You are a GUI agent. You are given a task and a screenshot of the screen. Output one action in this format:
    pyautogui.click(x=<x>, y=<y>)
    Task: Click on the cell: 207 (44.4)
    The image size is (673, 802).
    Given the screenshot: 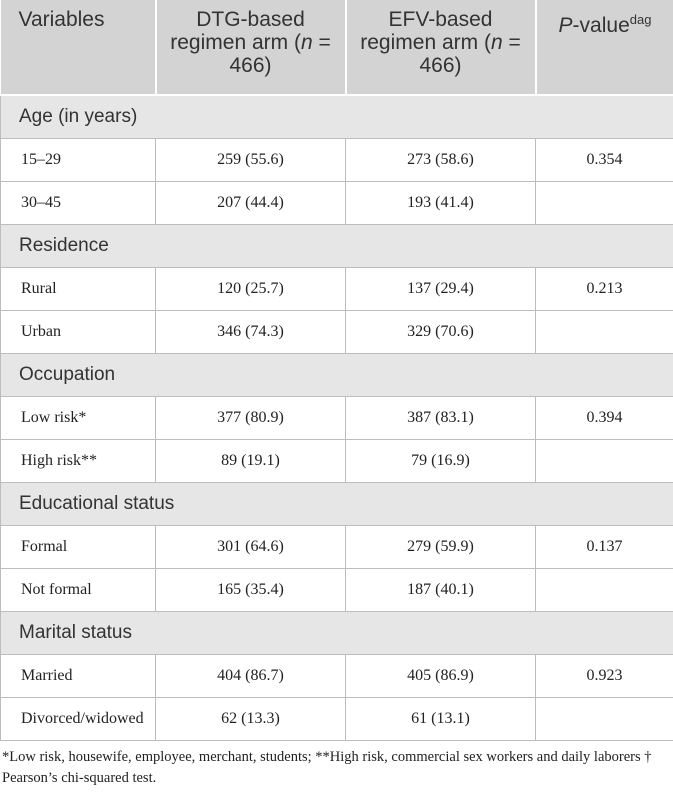 What is the action you would take?
    pyautogui.click(x=250, y=203)
    